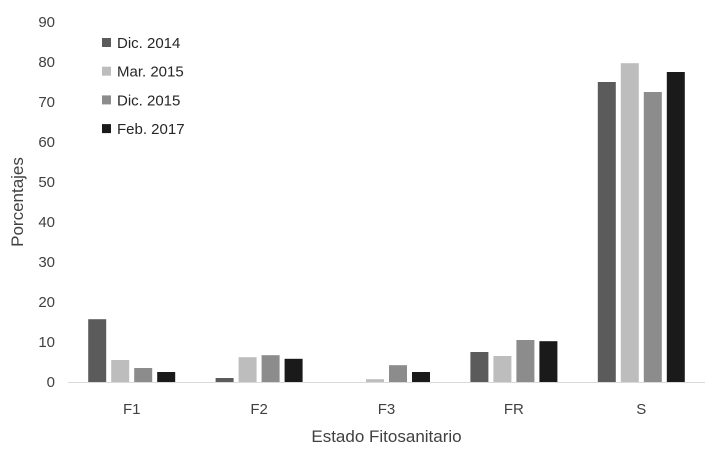 The height and width of the screenshot is (449, 722). Describe the element at coordinates (46, 202) in the screenshot. I see `y-axis: 0 10 20 30 40 50 60 70 80 90` at that location.